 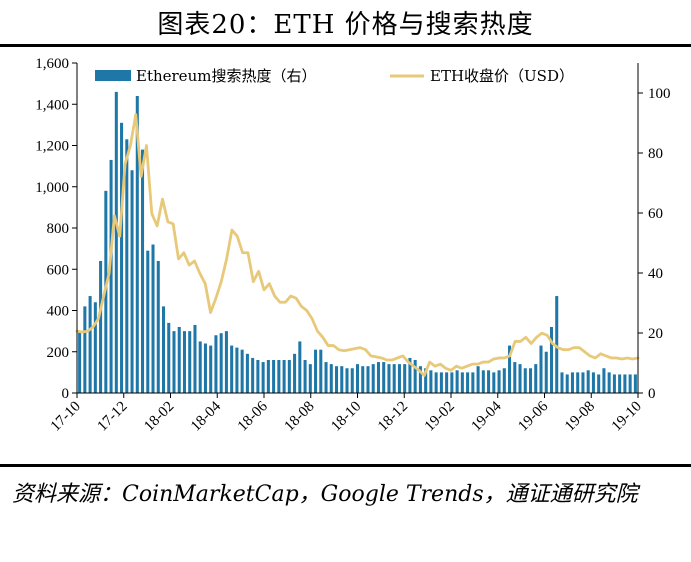 I want to click on x-tick-label: 18-06, so click(x=253, y=416).